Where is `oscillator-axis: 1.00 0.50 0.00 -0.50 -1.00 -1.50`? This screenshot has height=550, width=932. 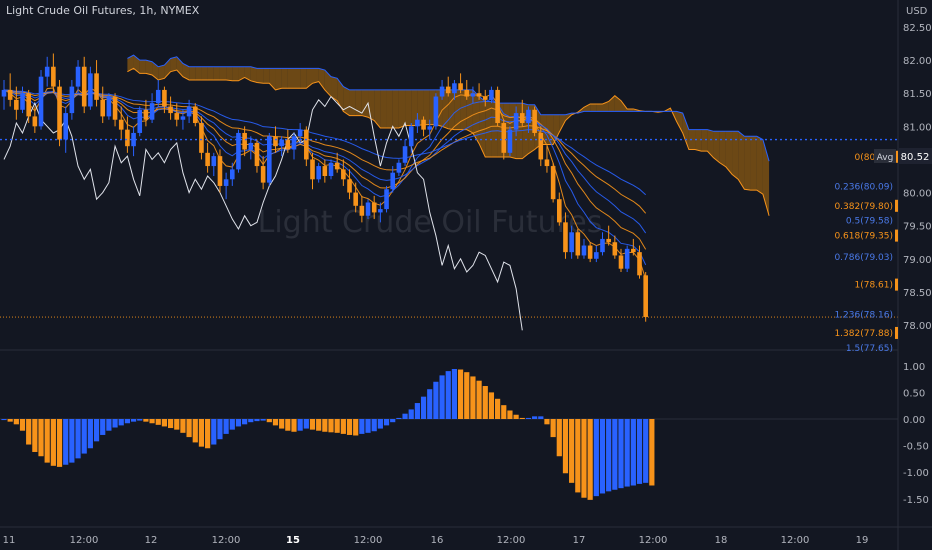
oscillator-axis: 1.00 0.50 0.00 -0.50 -1.00 -1.50 is located at coordinates (916, 434).